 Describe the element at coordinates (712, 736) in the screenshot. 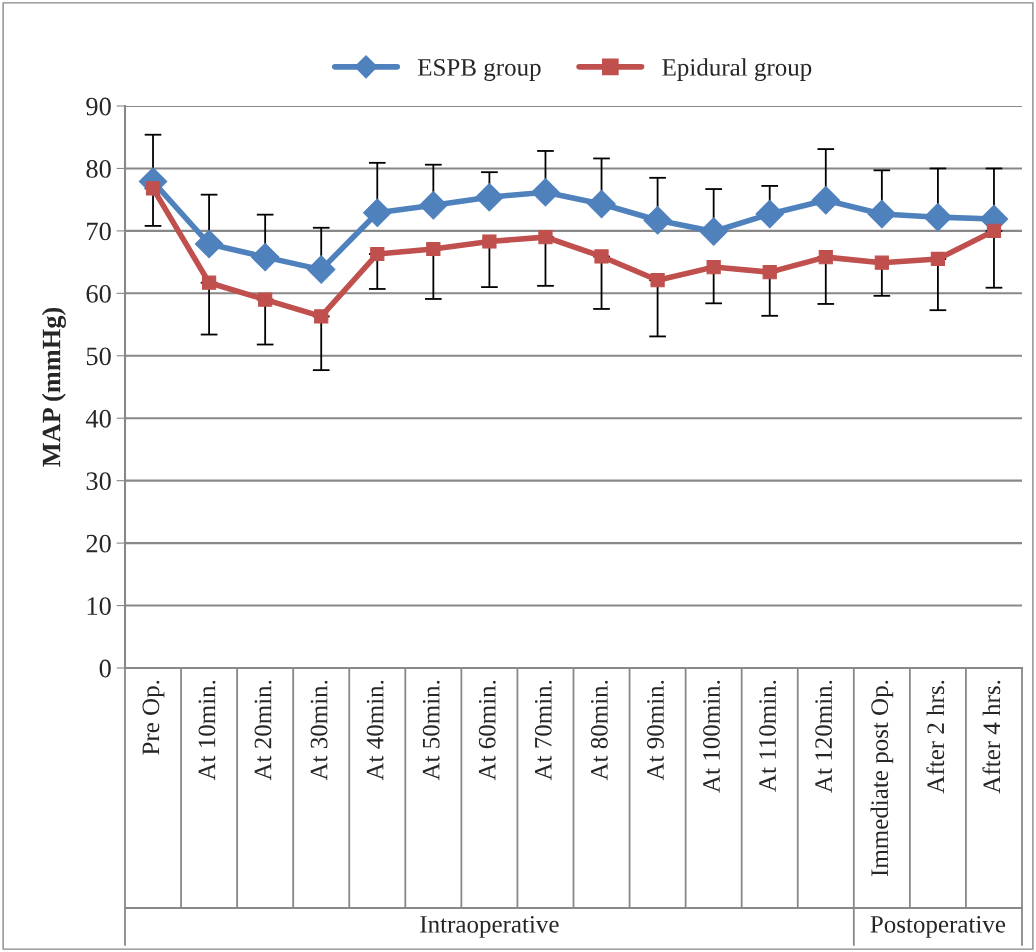

I see `x-tick-label: At 100min.` at that location.